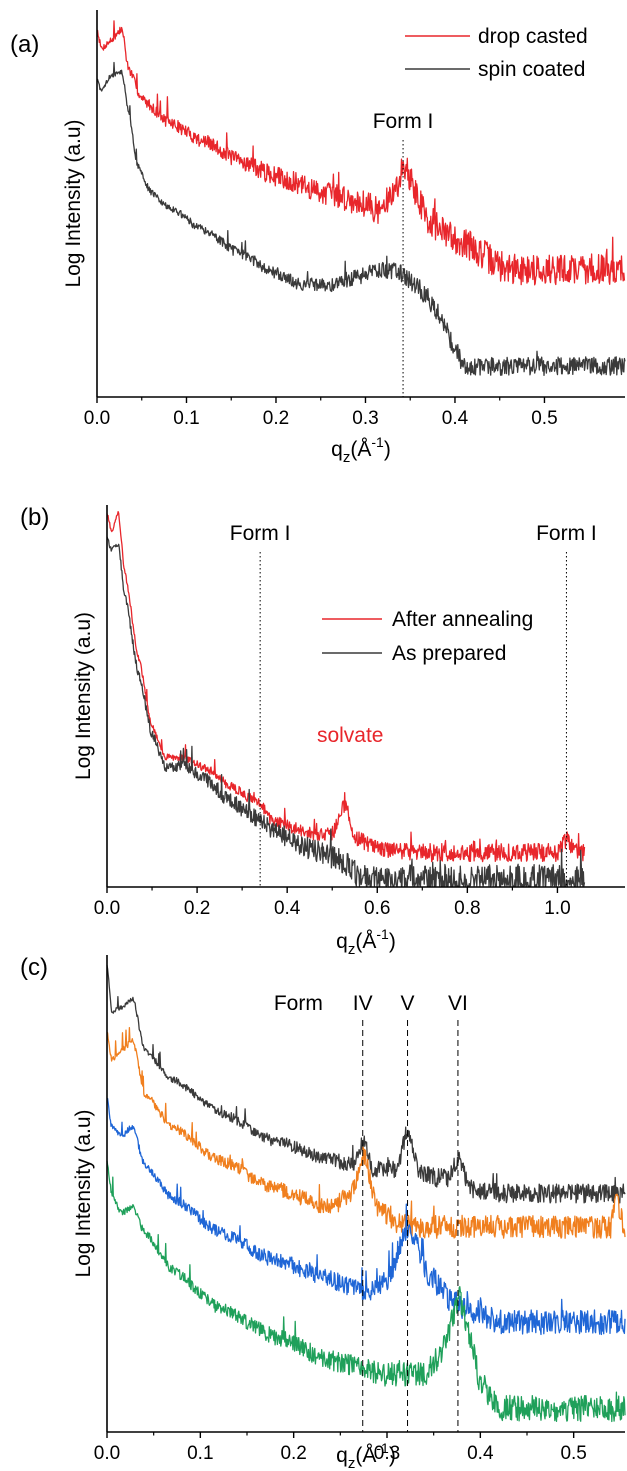 The height and width of the screenshot is (1471, 627). Describe the element at coordinates (566, 533) in the screenshot. I see `annotation-label-2: Form I` at that location.